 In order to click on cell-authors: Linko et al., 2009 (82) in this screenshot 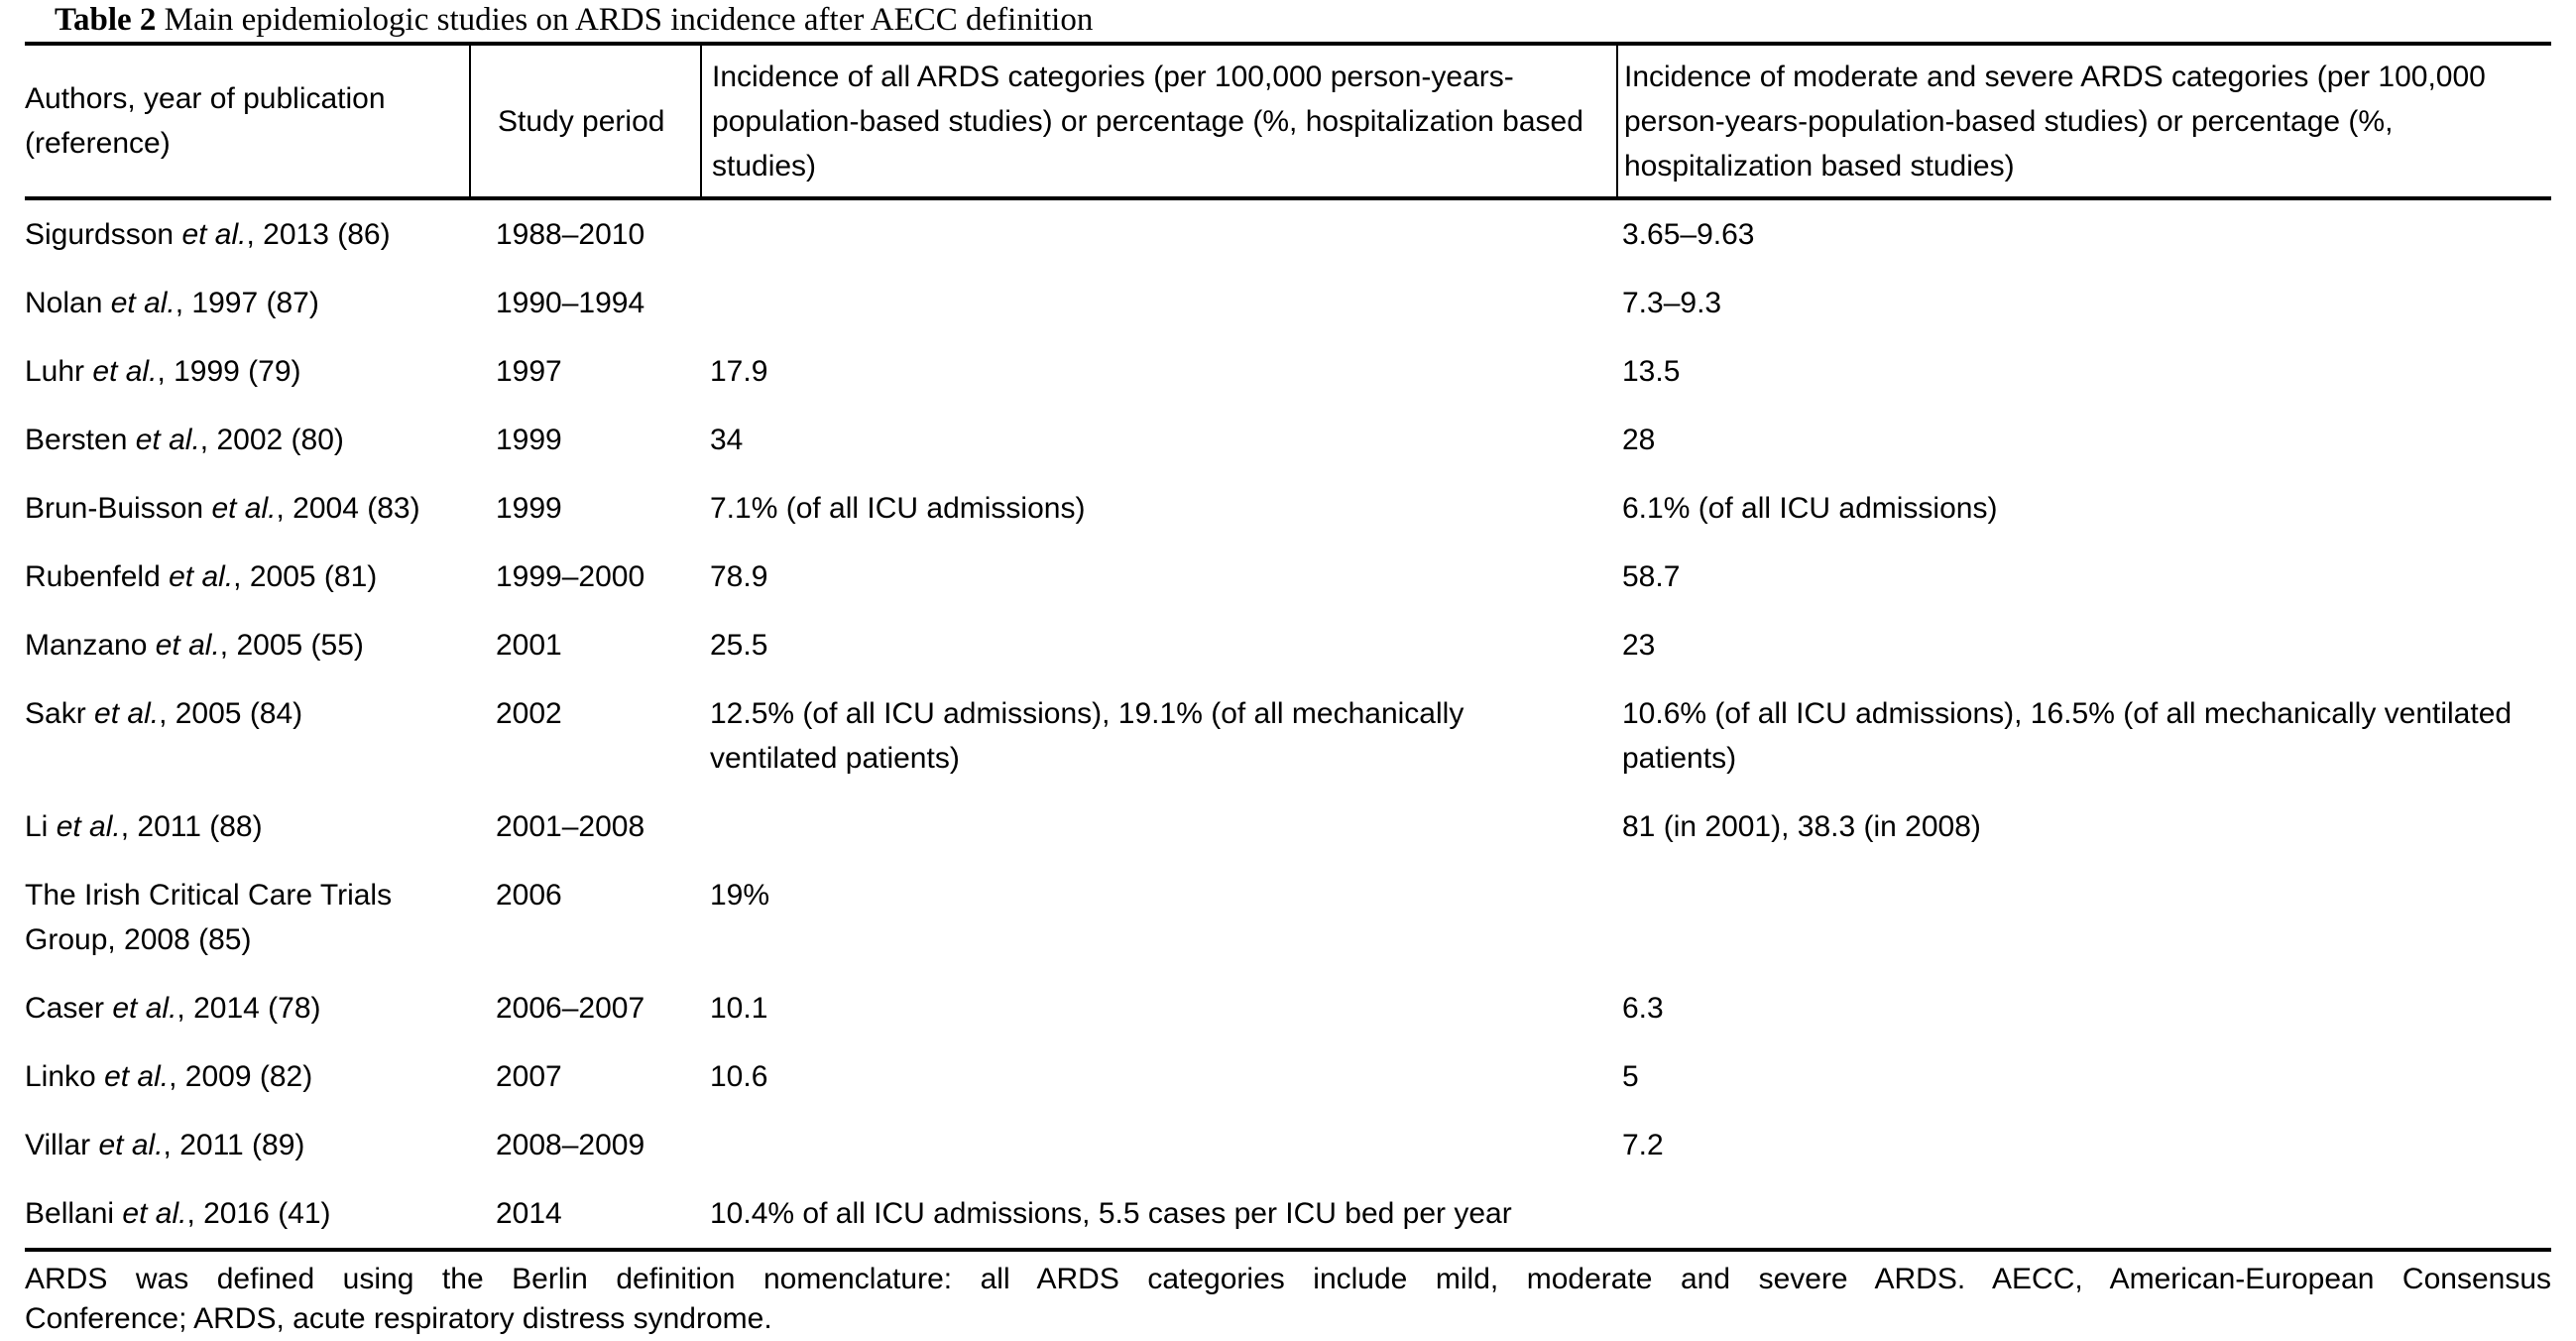, I will do `click(247, 1076)`.